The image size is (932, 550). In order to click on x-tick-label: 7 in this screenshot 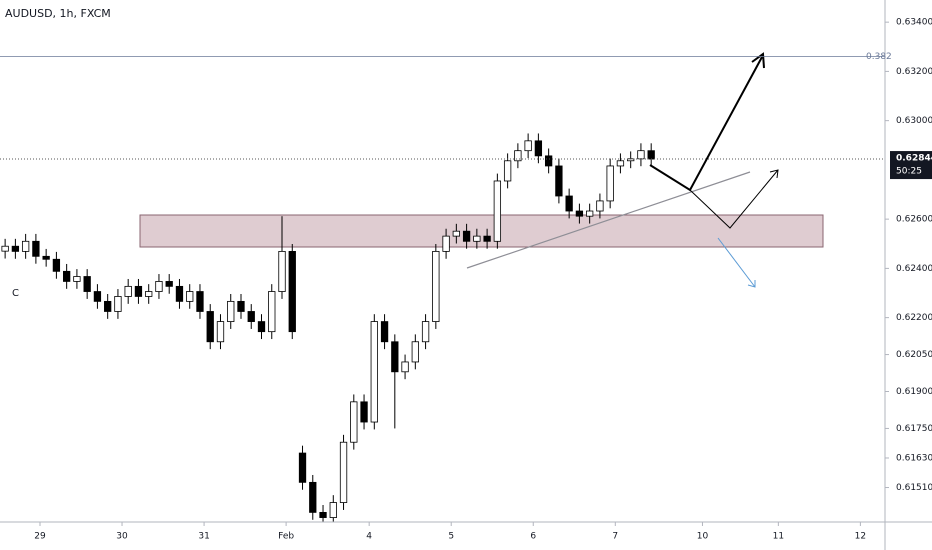, I will do `click(615, 537)`.